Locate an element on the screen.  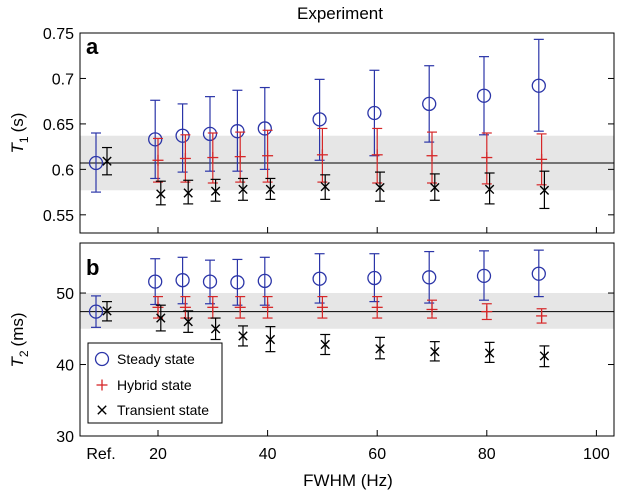
x-tick-label-100: 100 is located at coordinates (596, 454).